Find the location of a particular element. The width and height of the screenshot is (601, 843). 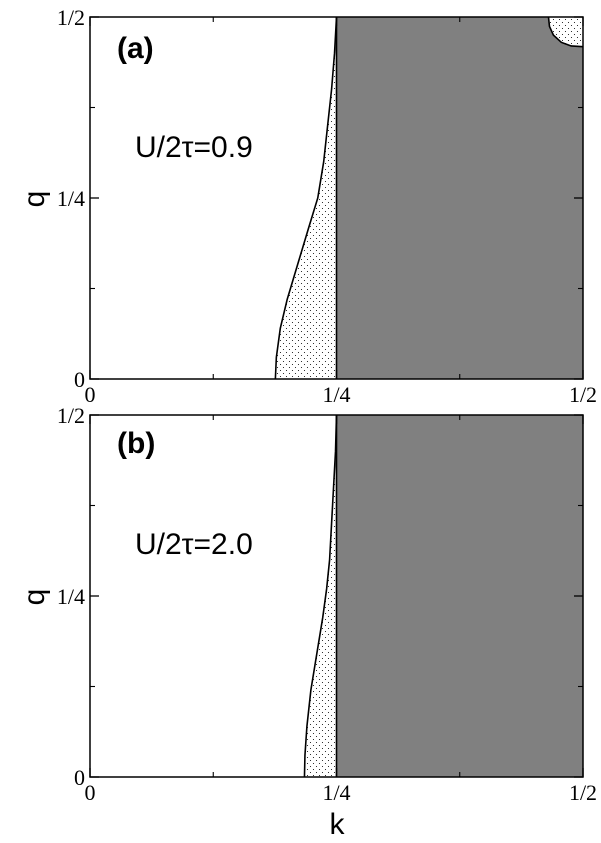

parameter-annotation: U/2τ=2.0 is located at coordinates (194, 544).